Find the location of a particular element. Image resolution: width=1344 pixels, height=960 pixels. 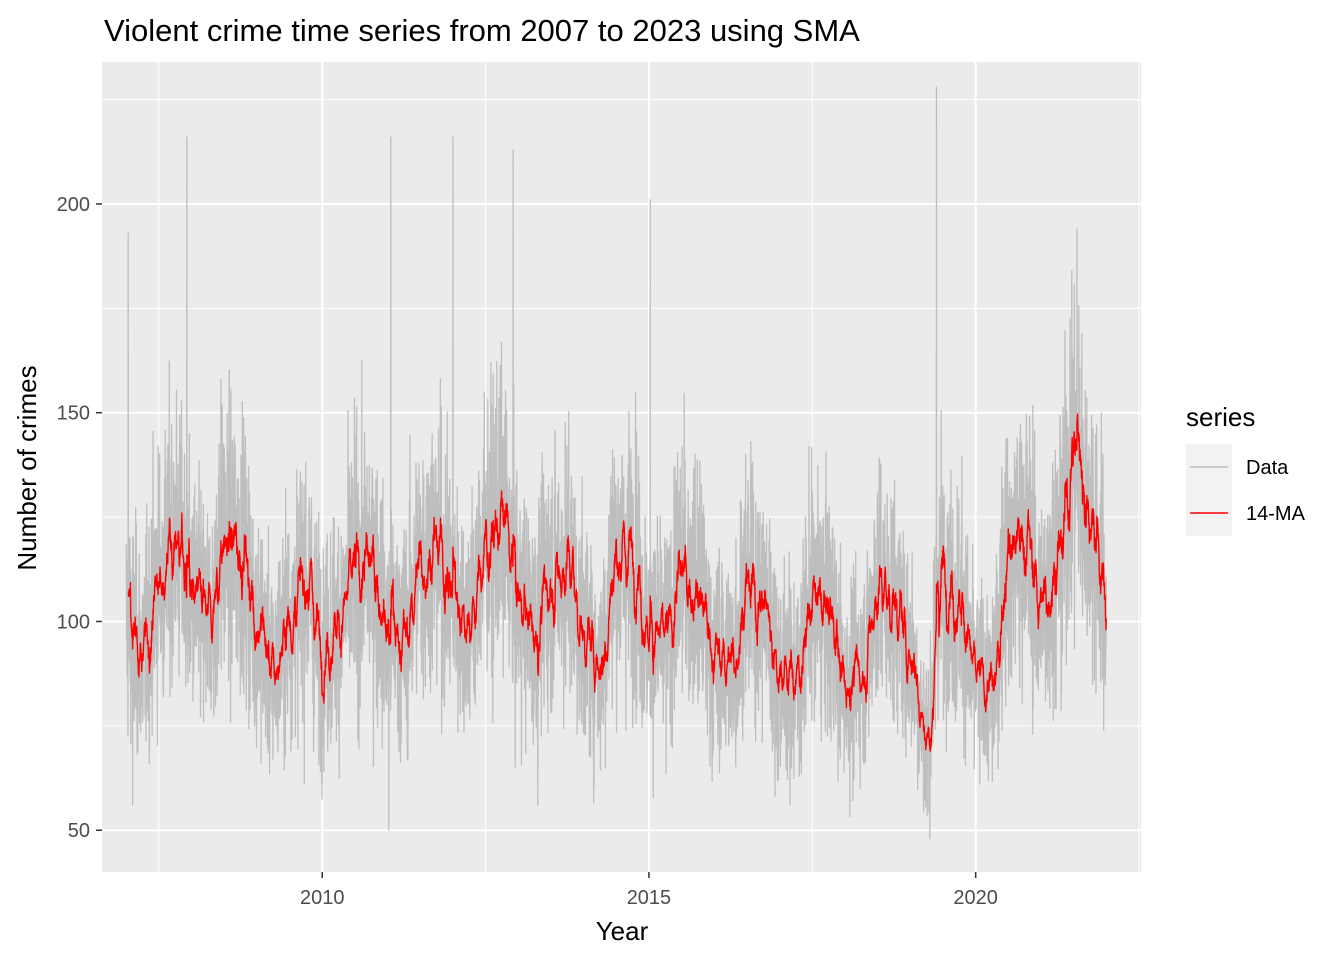

x-axis: 2010 2015 2020 is located at coordinates (649, 890).